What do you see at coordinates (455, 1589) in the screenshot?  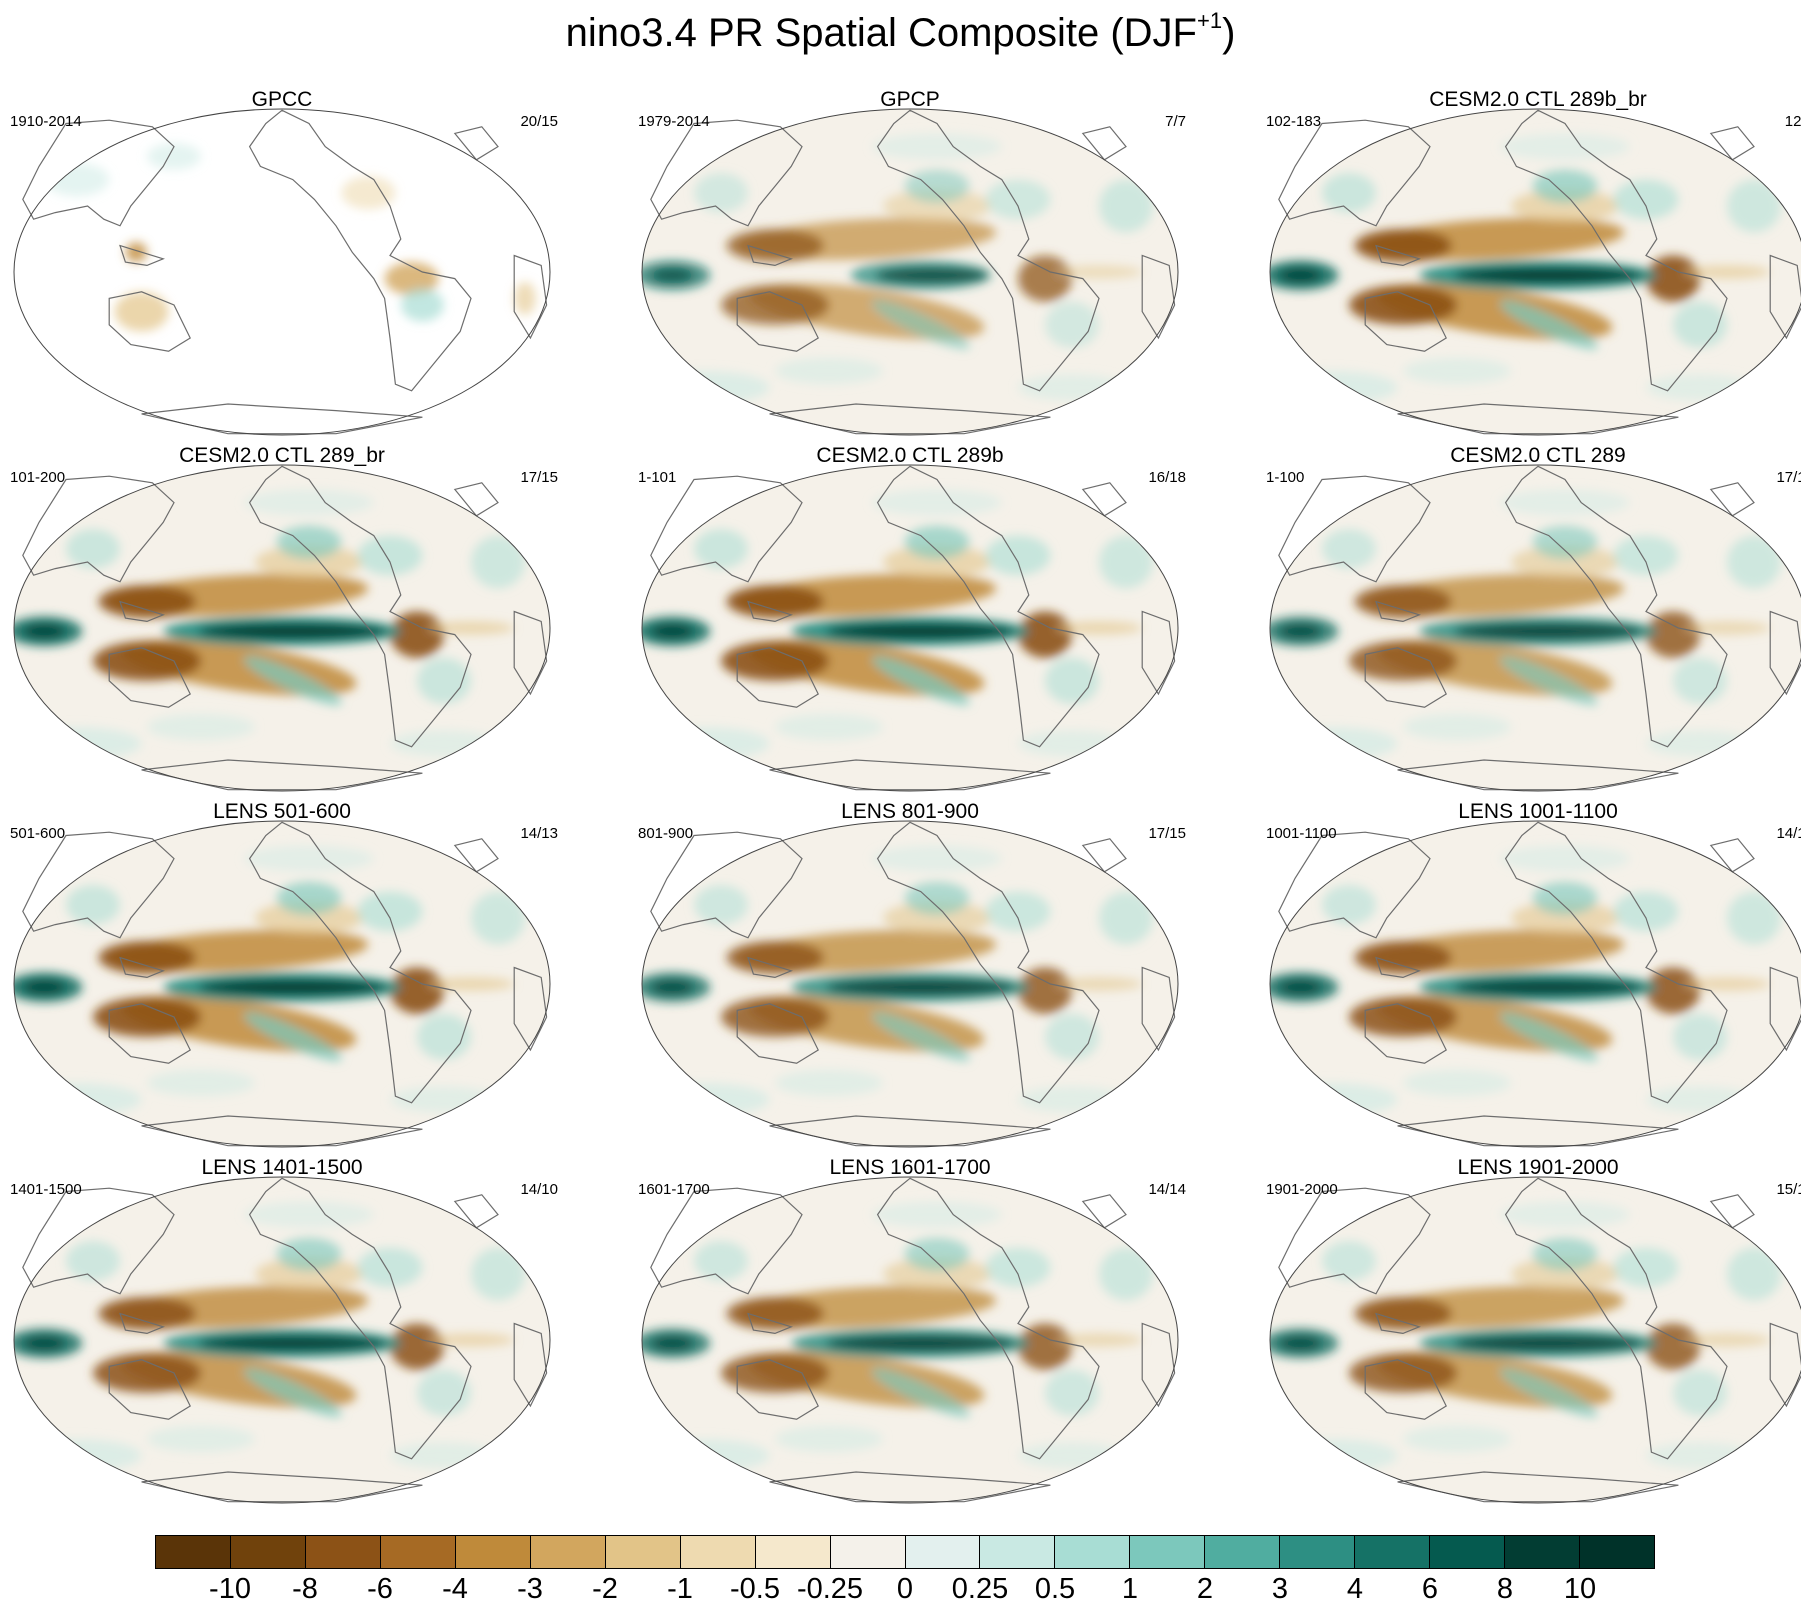 I see `colorbar-tick-label: -4` at bounding box center [455, 1589].